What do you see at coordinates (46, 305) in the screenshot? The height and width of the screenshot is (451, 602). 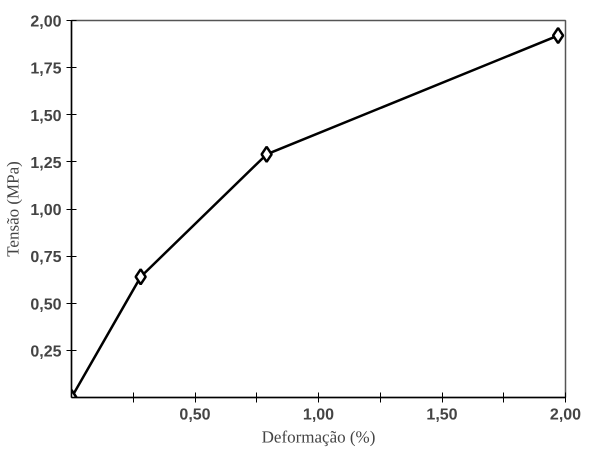 I see `y-tick-label: 0,50` at bounding box center [46, 305].